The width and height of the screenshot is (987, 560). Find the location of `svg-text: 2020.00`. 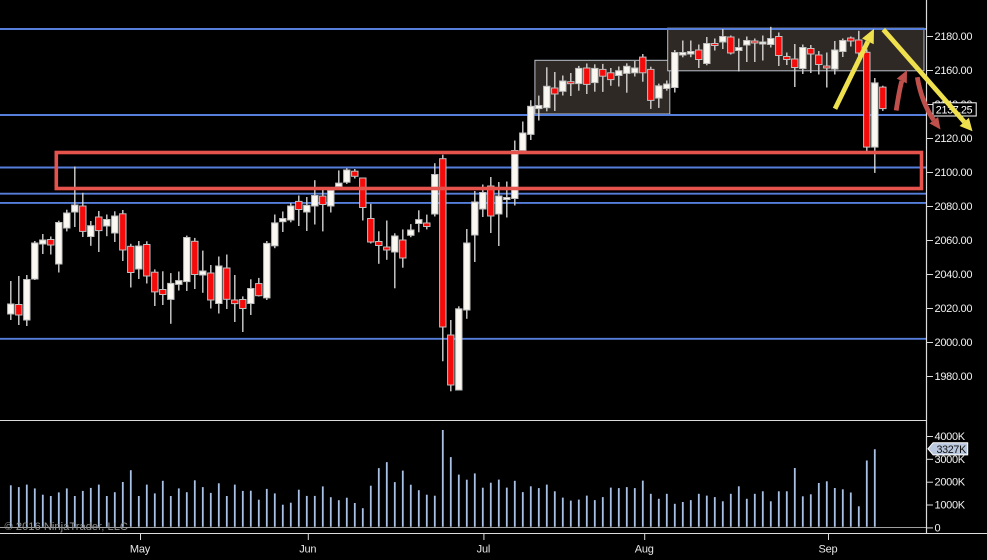

svg-text: 2020.00 is located at coordinates (954, 309).